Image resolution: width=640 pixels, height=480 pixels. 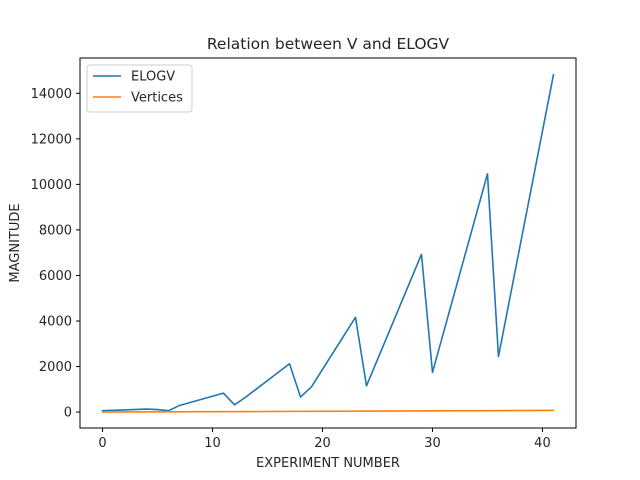 I want to click on y-tick-label: 14000, so click(x=51, y=94).